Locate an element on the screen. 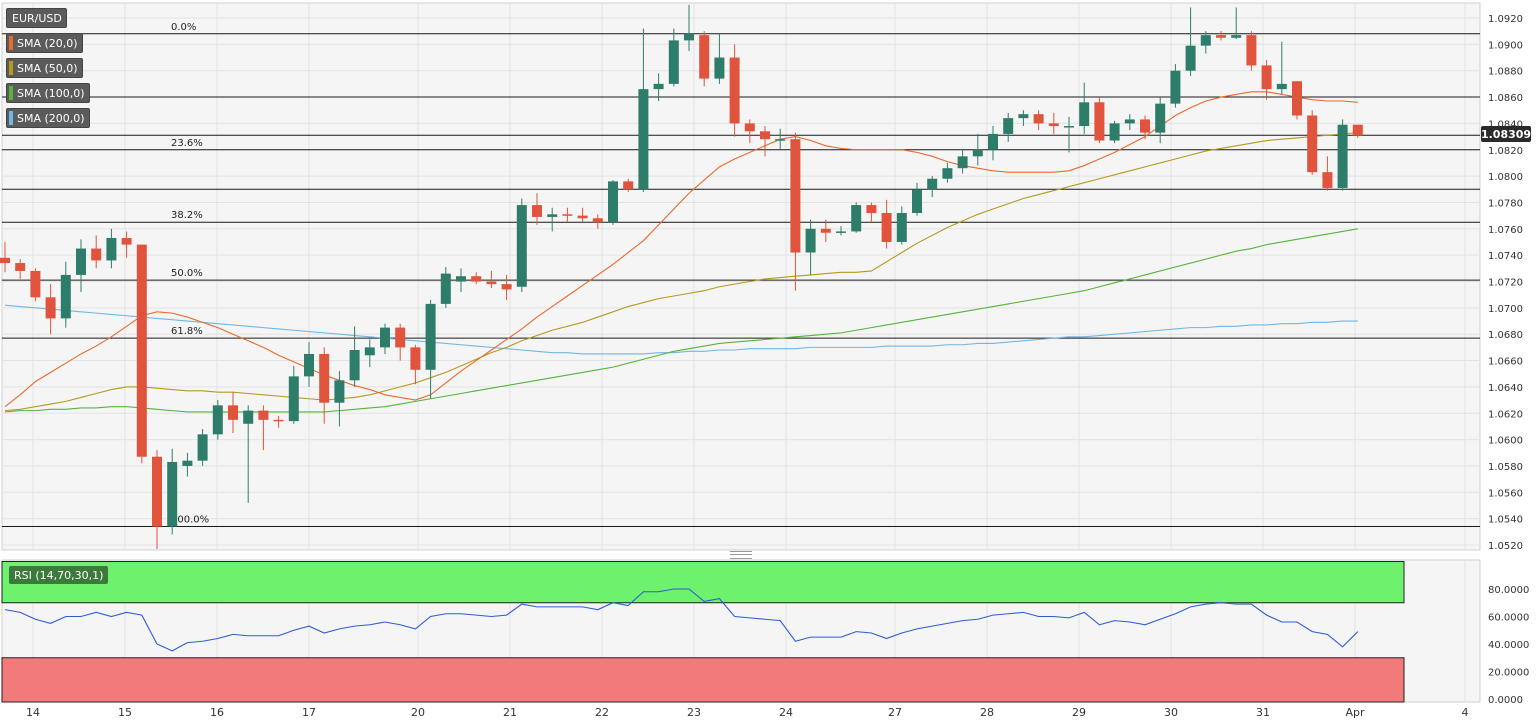 The width and height of the screenshot is (1536, 723). x-tick-label: 23 is located at coordinates (694, 712).